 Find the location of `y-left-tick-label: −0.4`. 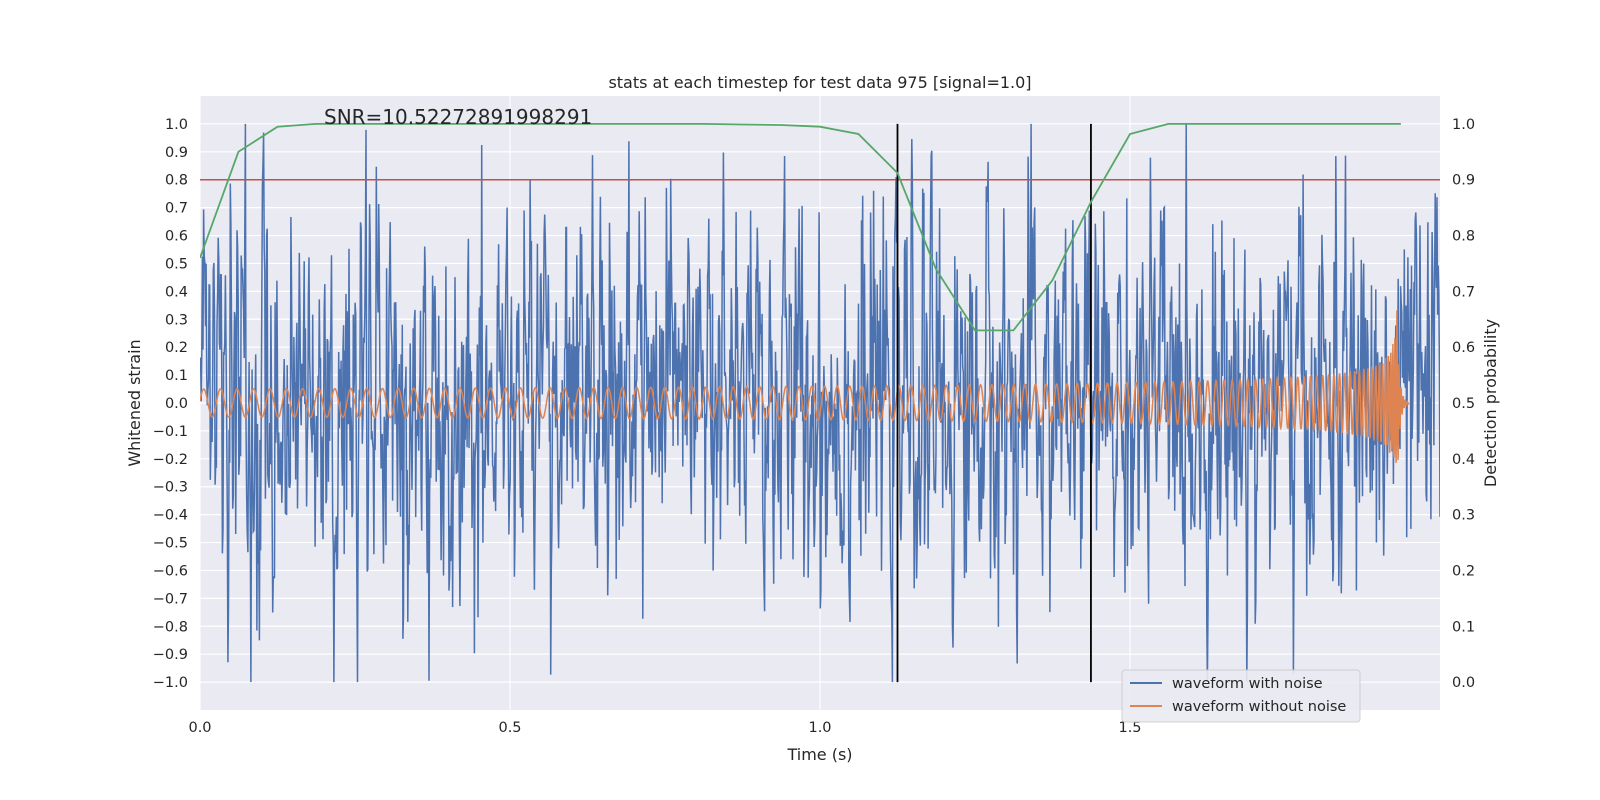

y-left-tick-label: −0.4 is located at coordinates (170, 516).